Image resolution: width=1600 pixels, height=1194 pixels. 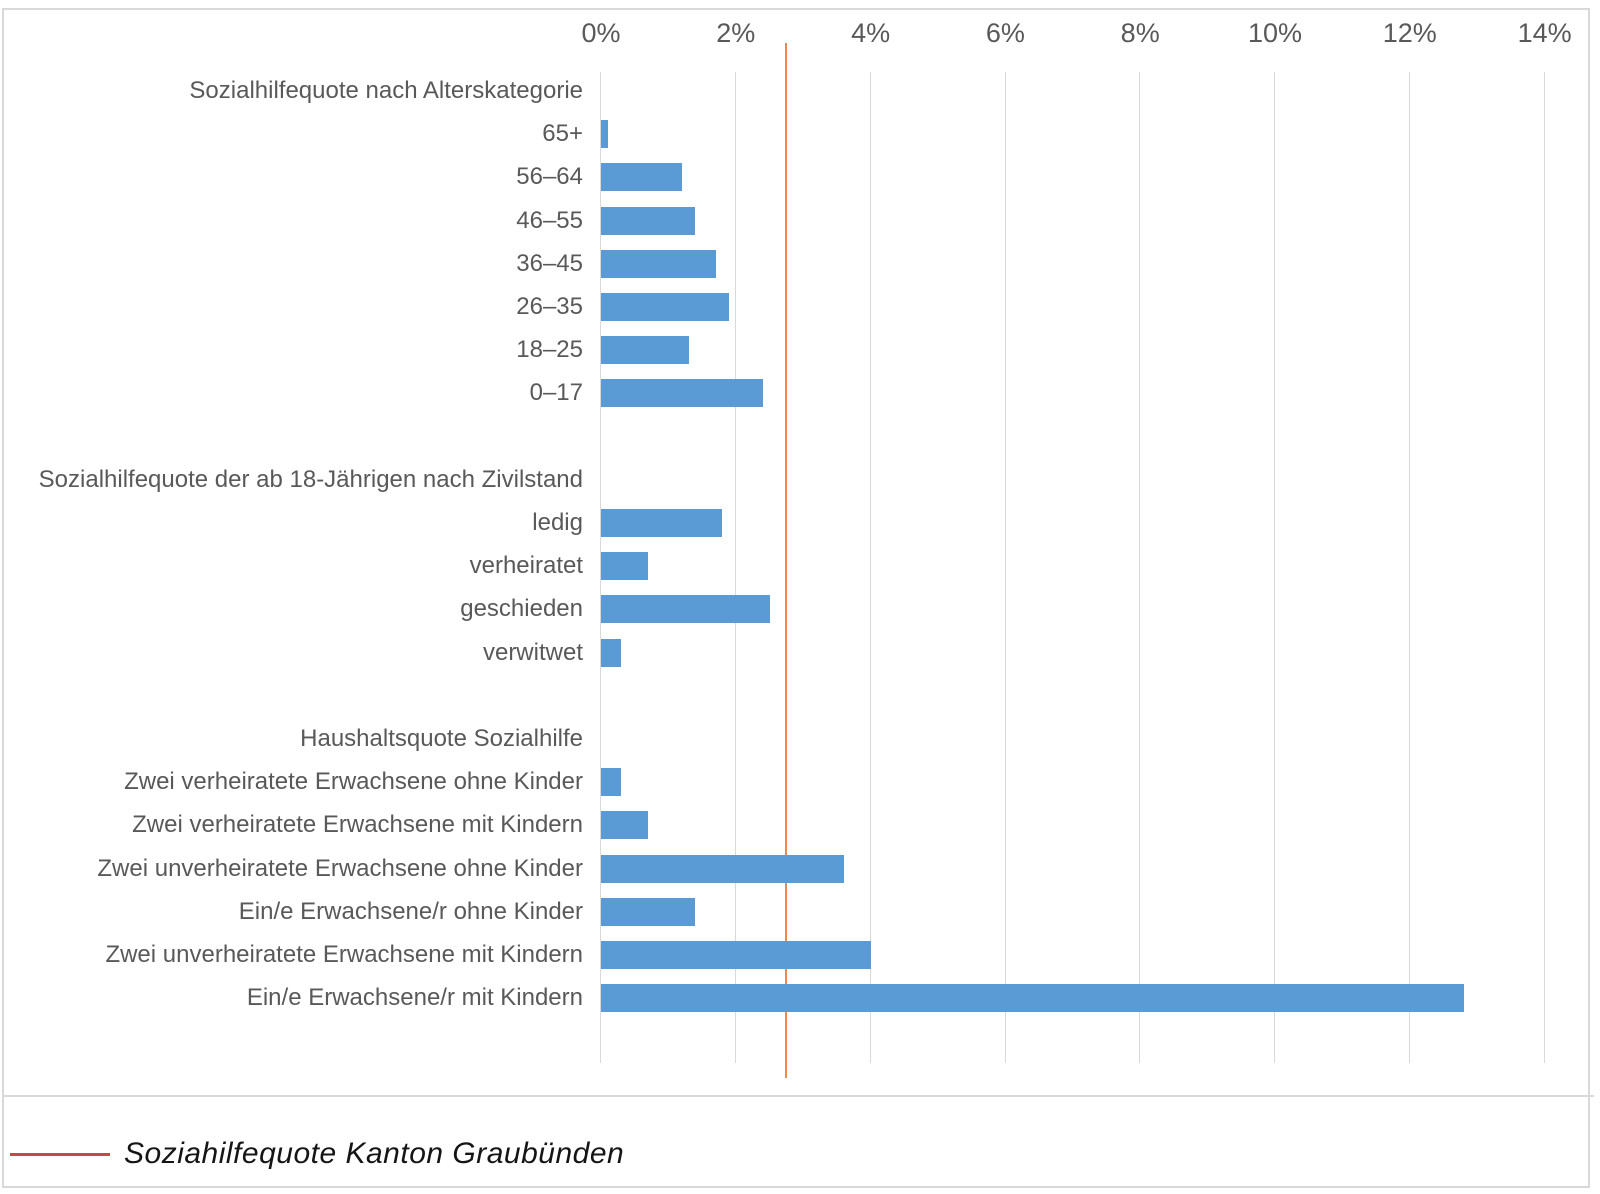 I want to click on legend-label: Soziahilfequote Kanton Graubünden, so click(x=374, y=1153).